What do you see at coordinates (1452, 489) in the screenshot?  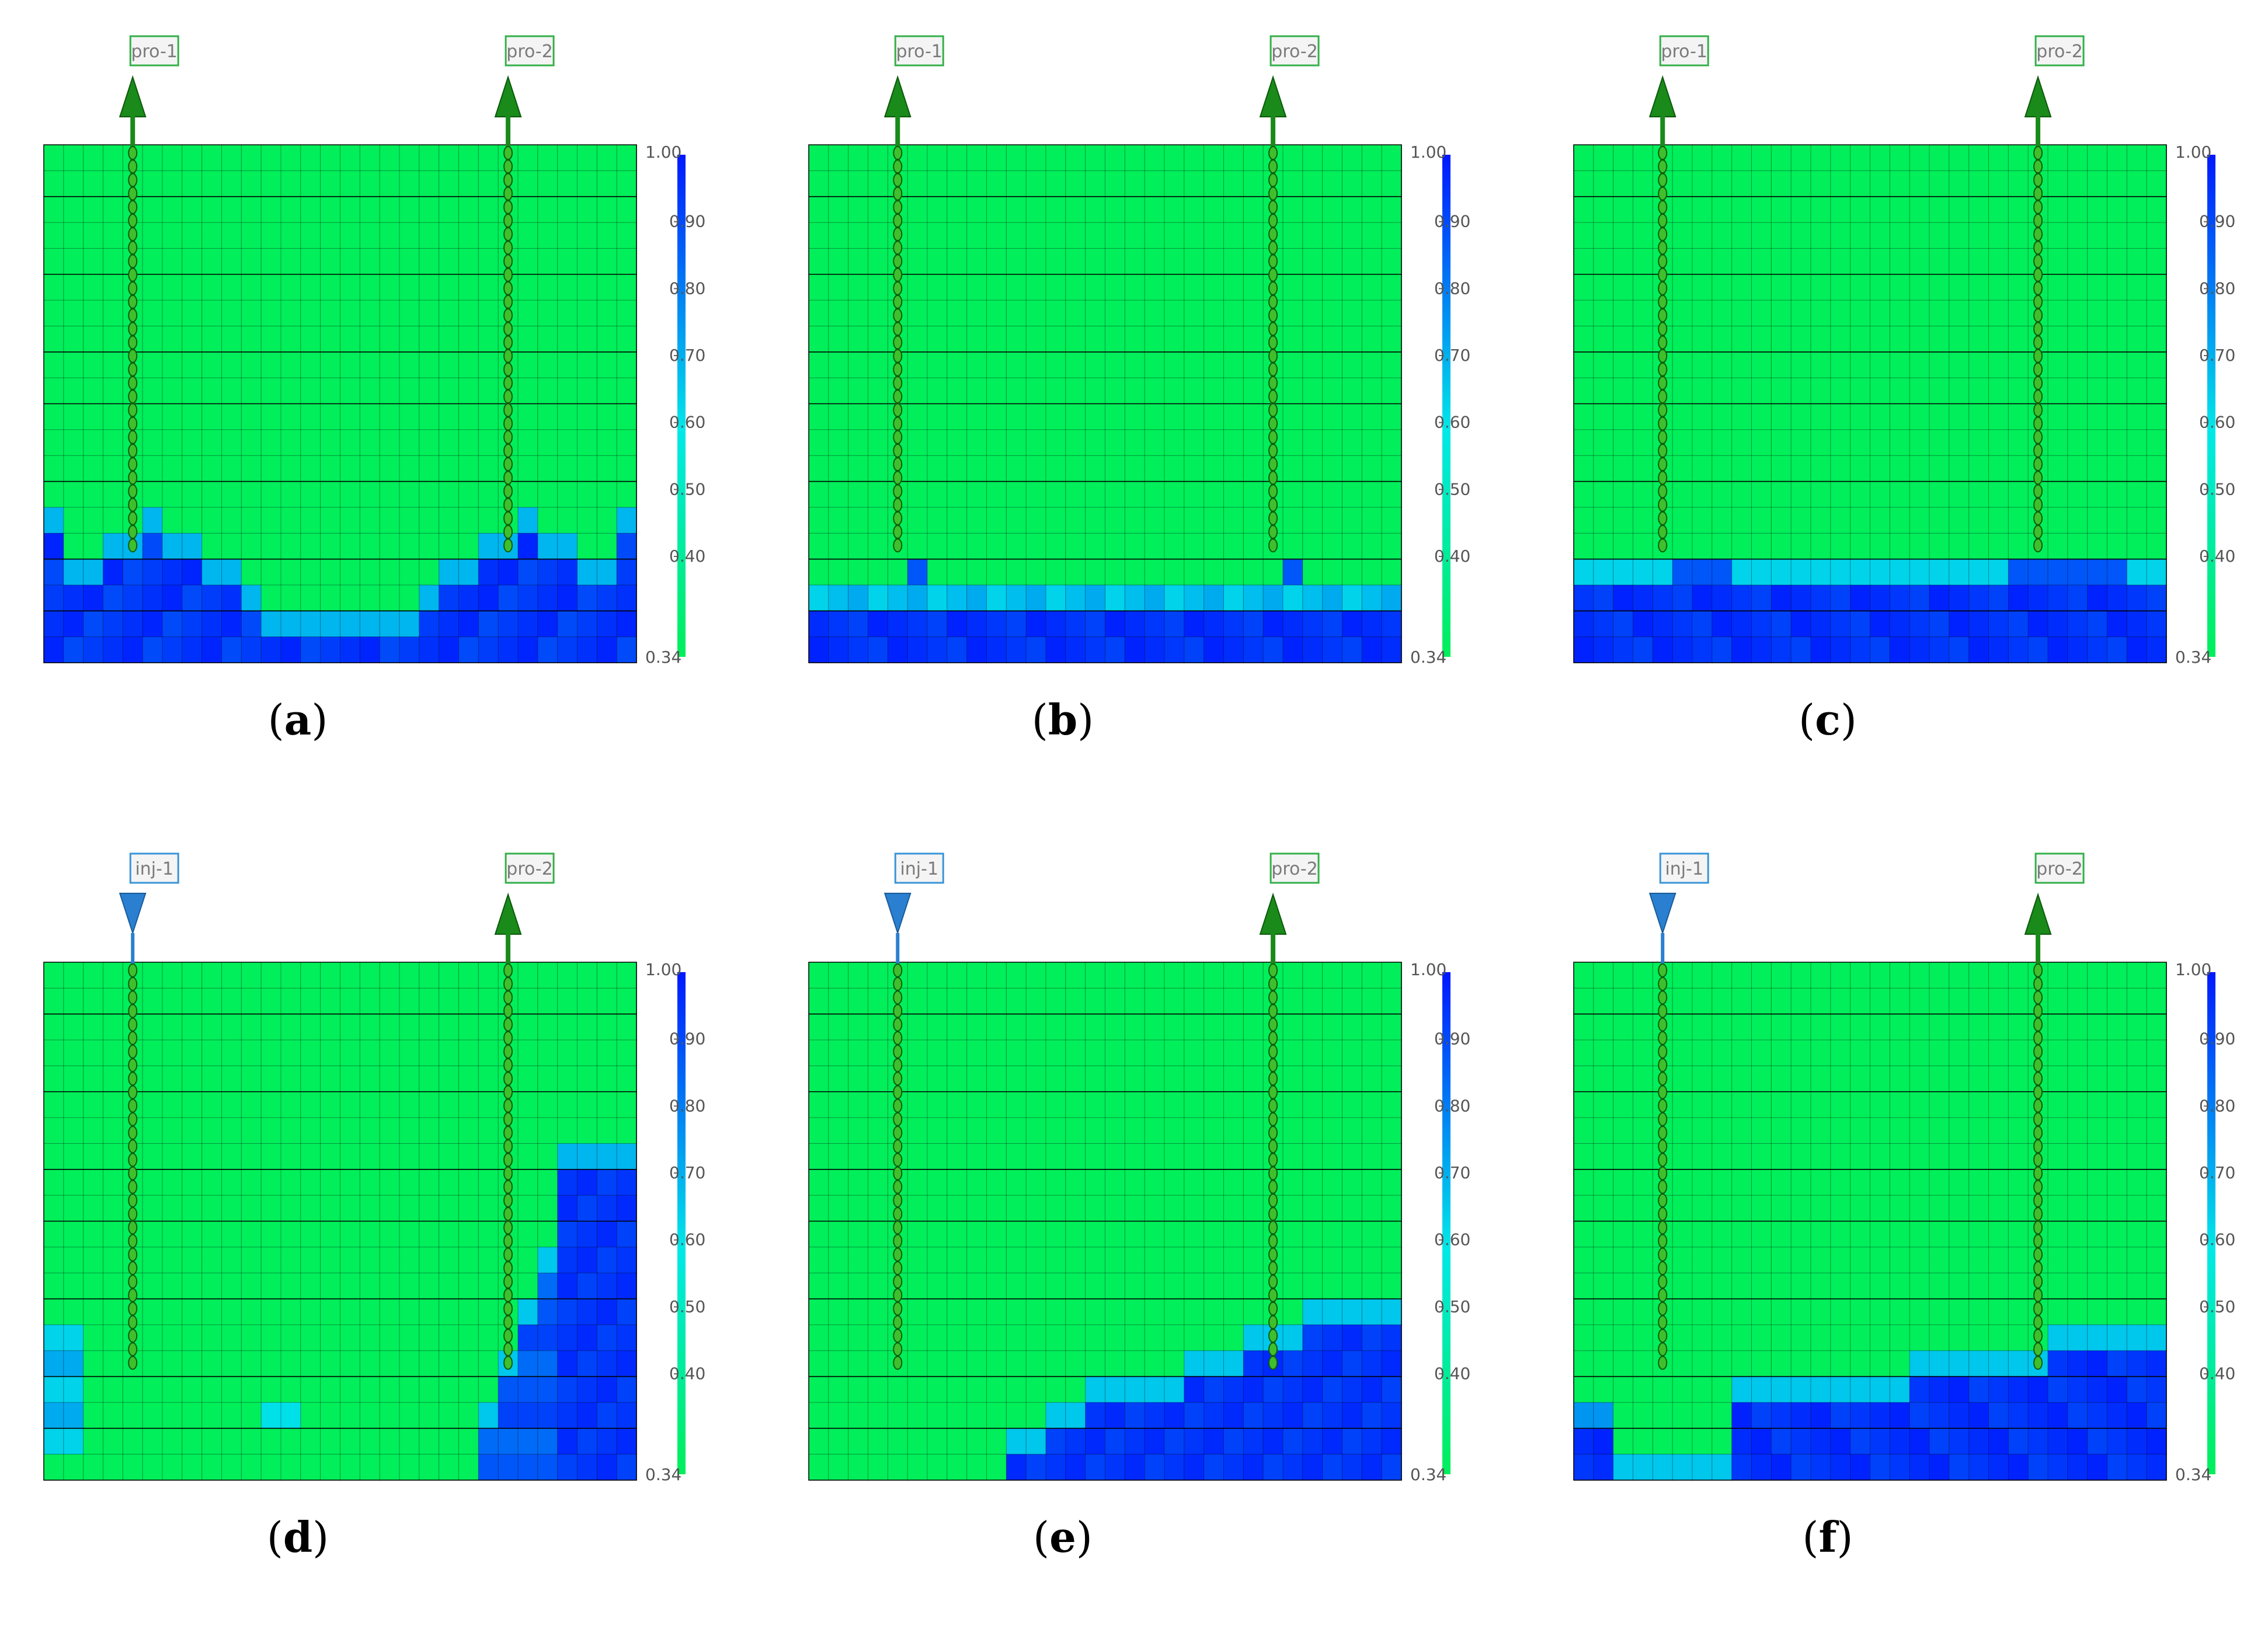 I see `colorbar-tick-label: 0.50` at bounding box center [1452, 489].